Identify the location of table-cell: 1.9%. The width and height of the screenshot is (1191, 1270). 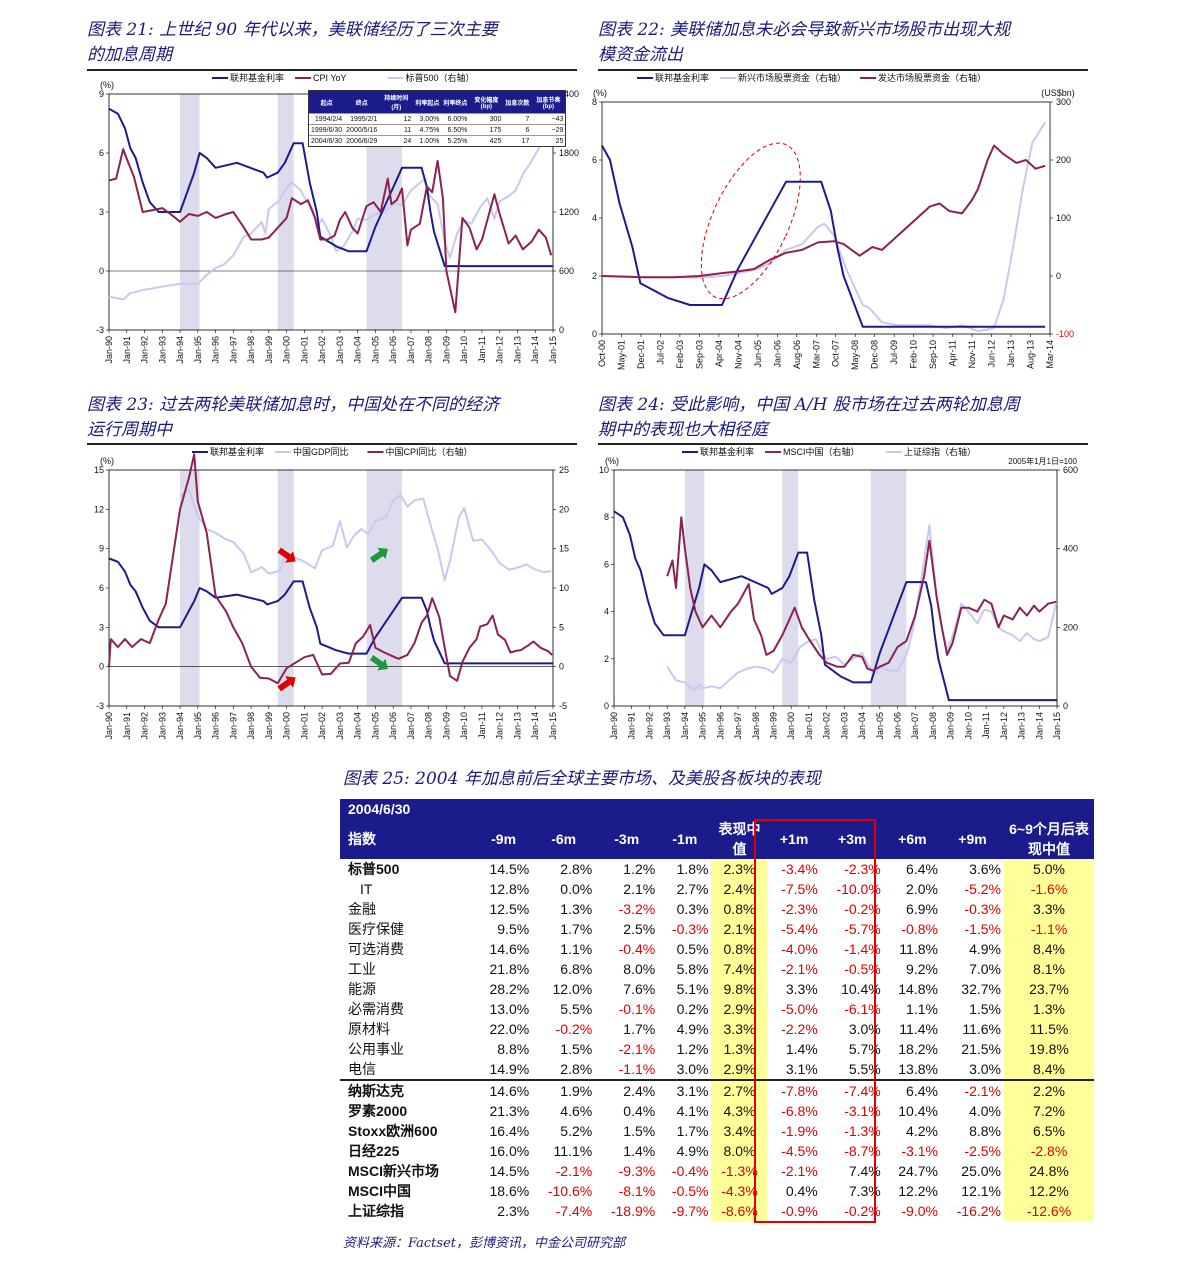
(564, 1090).